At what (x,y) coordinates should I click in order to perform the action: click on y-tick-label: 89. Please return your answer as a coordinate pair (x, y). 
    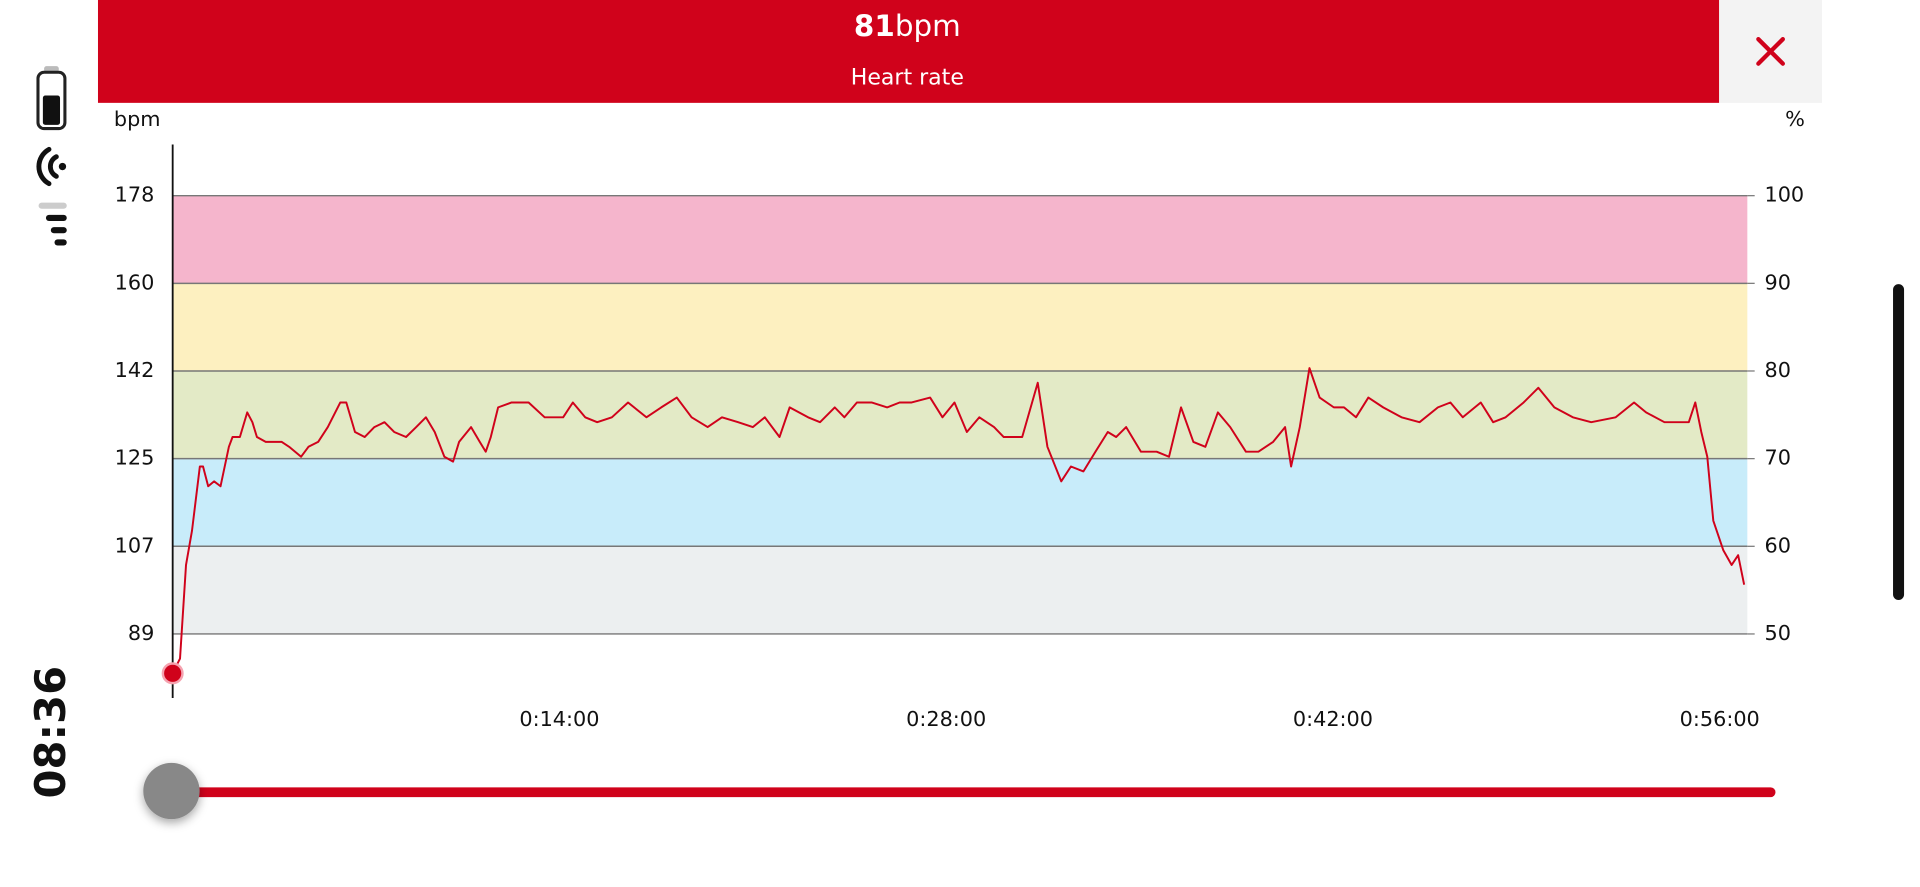
    Looking at the image, I should click on (141, 633).